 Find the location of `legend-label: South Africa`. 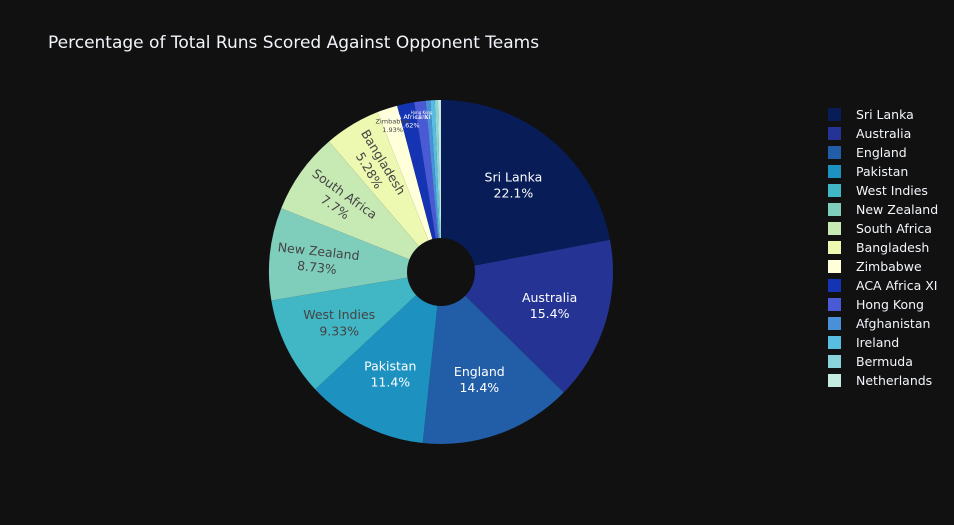

legend-label: South Africa is located at coordinates (894, 228).